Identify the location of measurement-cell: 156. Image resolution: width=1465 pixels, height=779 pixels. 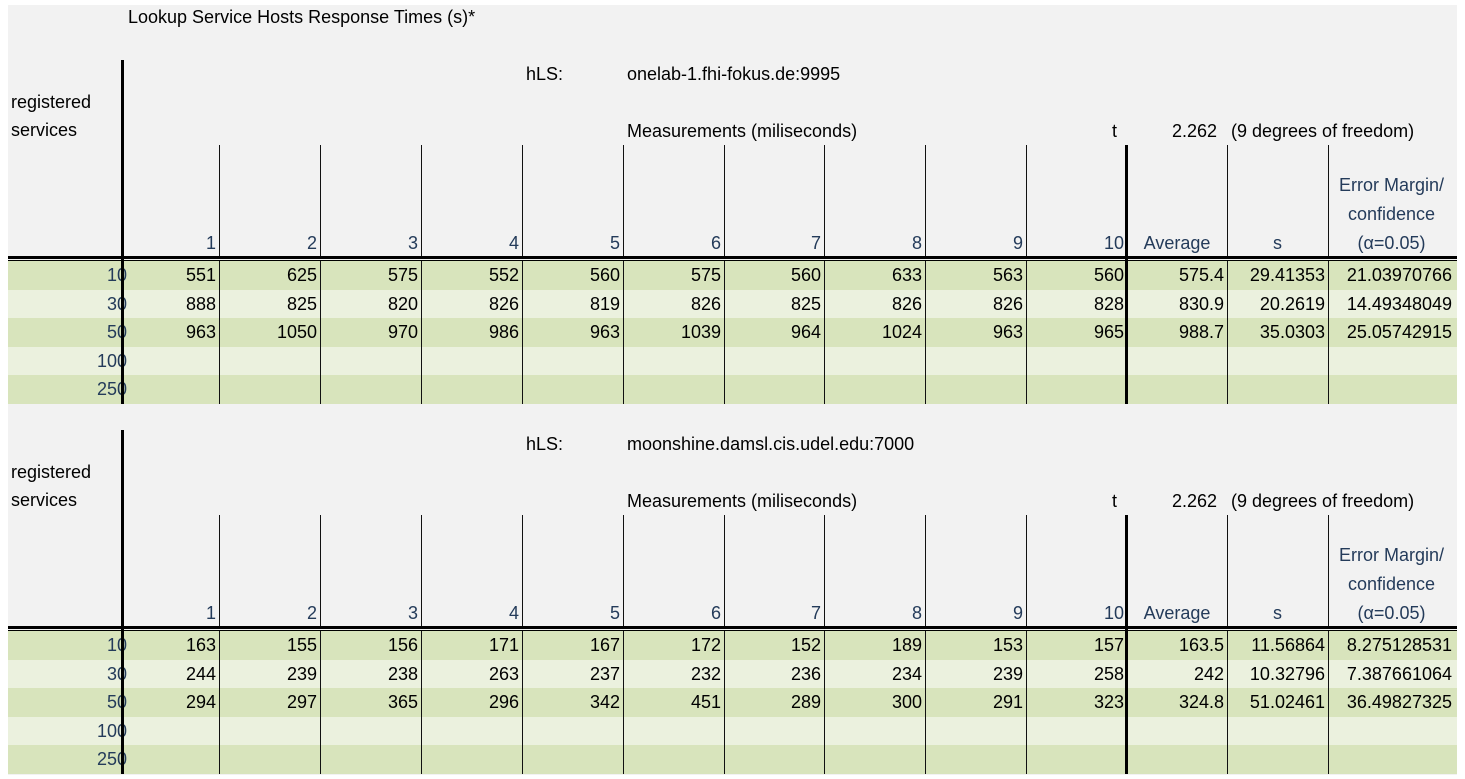
(402, 645).